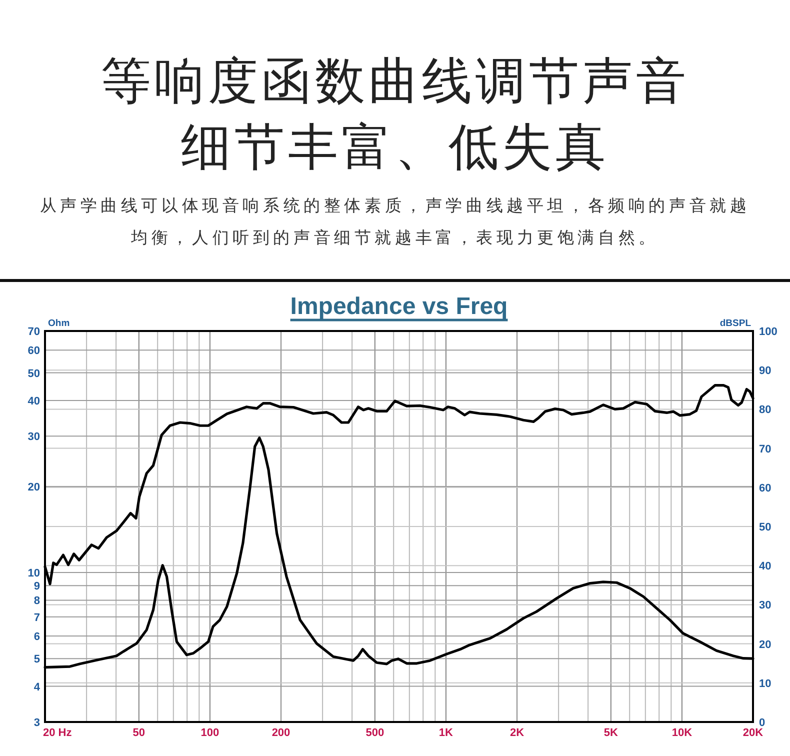 The image size is (790, 756). Describe the element at coordinates (765, 449) in the screenshot. I see `y2-tick-label: 70` at that location.